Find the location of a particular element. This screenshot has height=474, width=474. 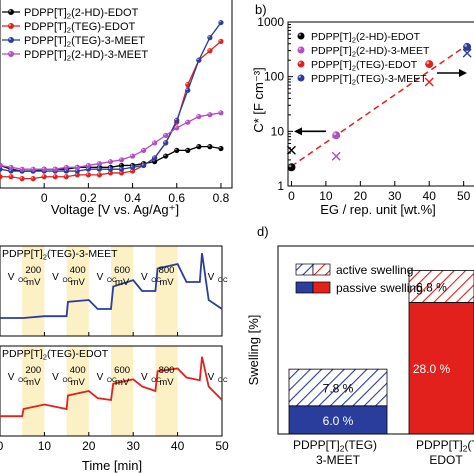

panel-b-ytick-label: 100 is located at coordinates (274, 77).